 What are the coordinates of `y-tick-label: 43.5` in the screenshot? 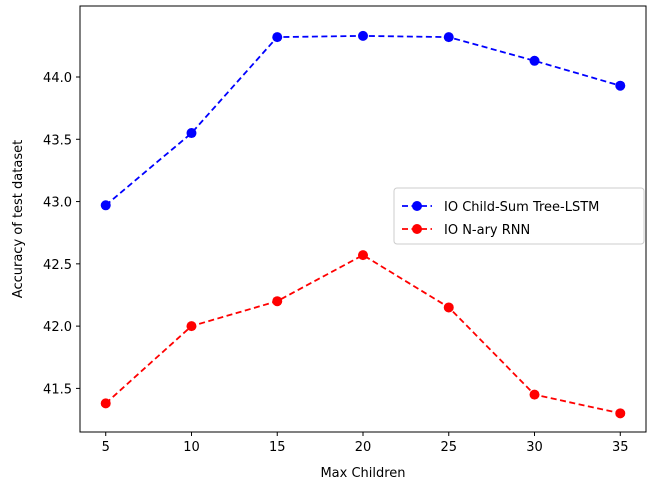 It's located at (57, 140).